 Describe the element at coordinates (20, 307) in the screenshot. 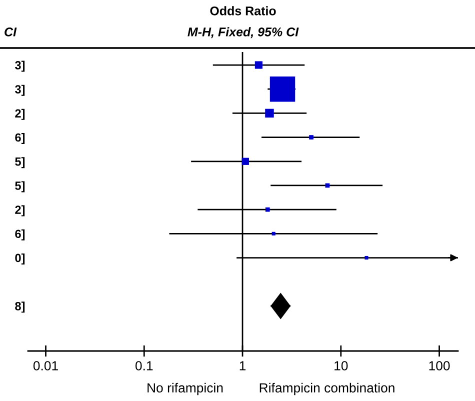

I see `y-tick-label: 8]` at that location.